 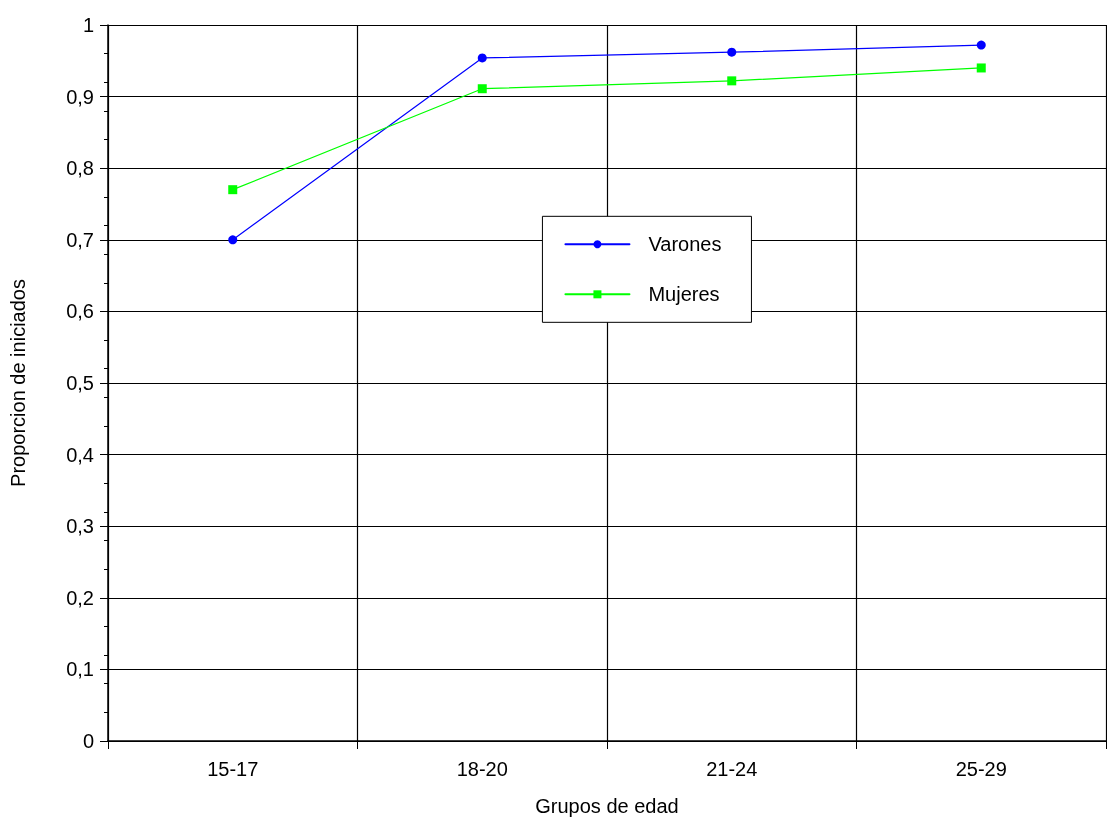 What do you see at coordinates (80, 526) in the screenshot?
I see `y-tick-label: 0,3` at bounding box center [80, 526].